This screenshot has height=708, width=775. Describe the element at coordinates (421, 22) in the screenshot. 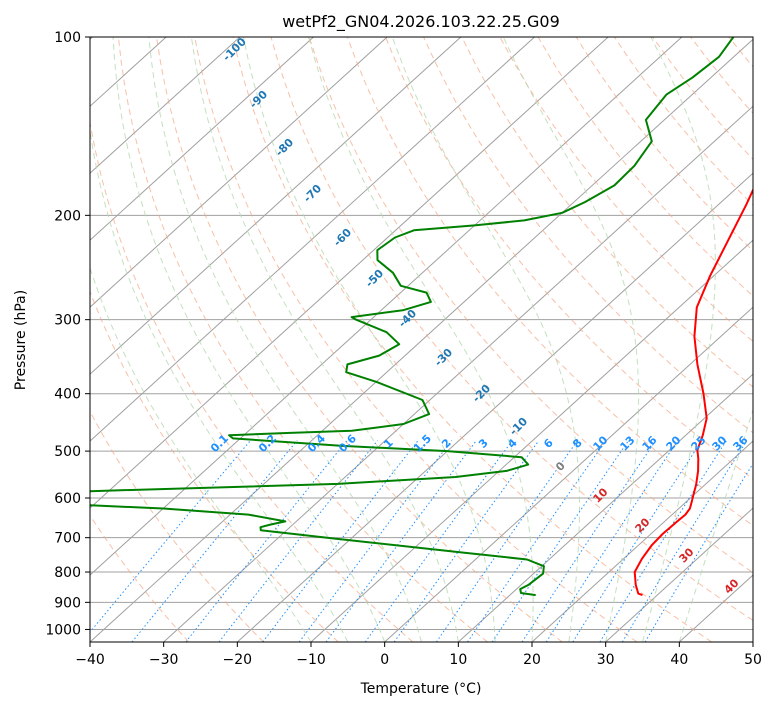

I see `chart-title: wetPf2_GN04.2026.103.22.25.G09` at that location.